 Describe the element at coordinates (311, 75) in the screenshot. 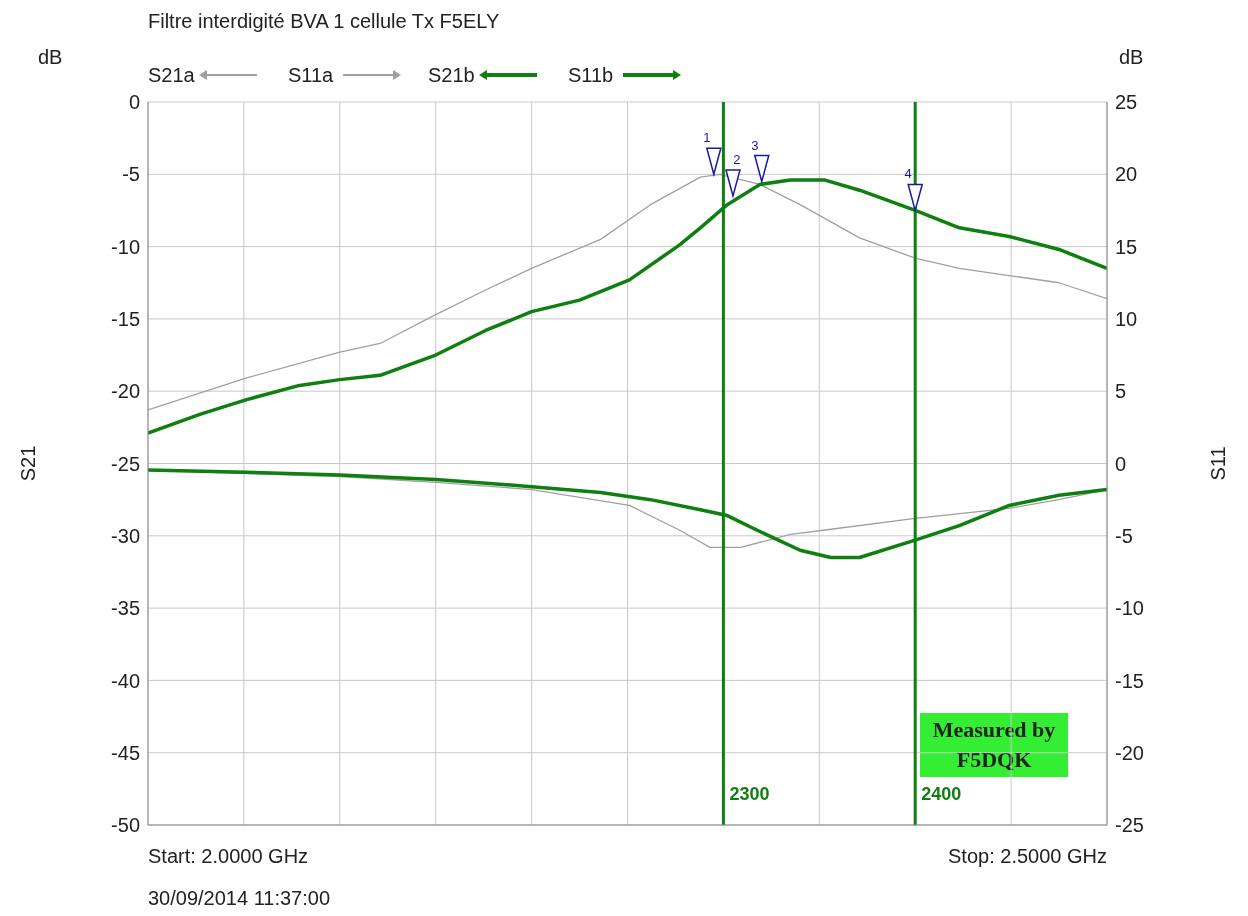

I see `legend-label: S11a` at that location.